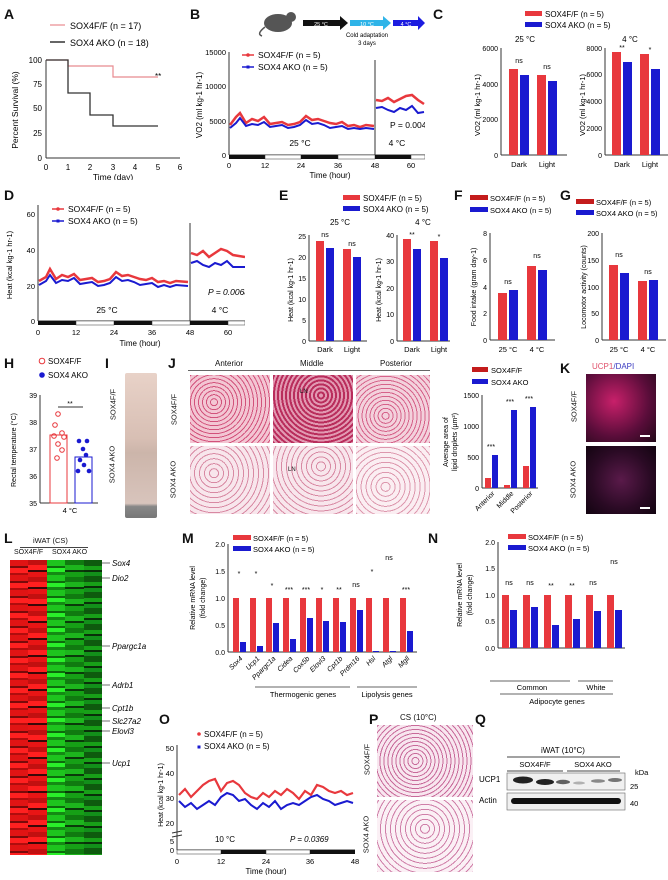 The image size is (668, 880). What do you see at coordinates (193, 598) in the screenshot?
I see `svg-text: Relative mRNA level` at bounding box center [193, 598].